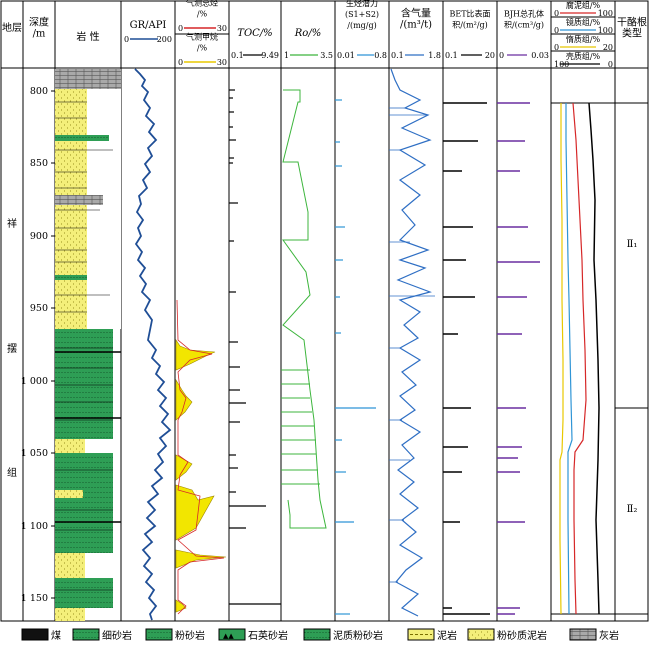 The width and height of the screenshot is (650, 651). What do you see at coordinates (34, 453) in the screenshot?
I see `depth-tick-1050: 1 050` at bounding box center [34, 453].